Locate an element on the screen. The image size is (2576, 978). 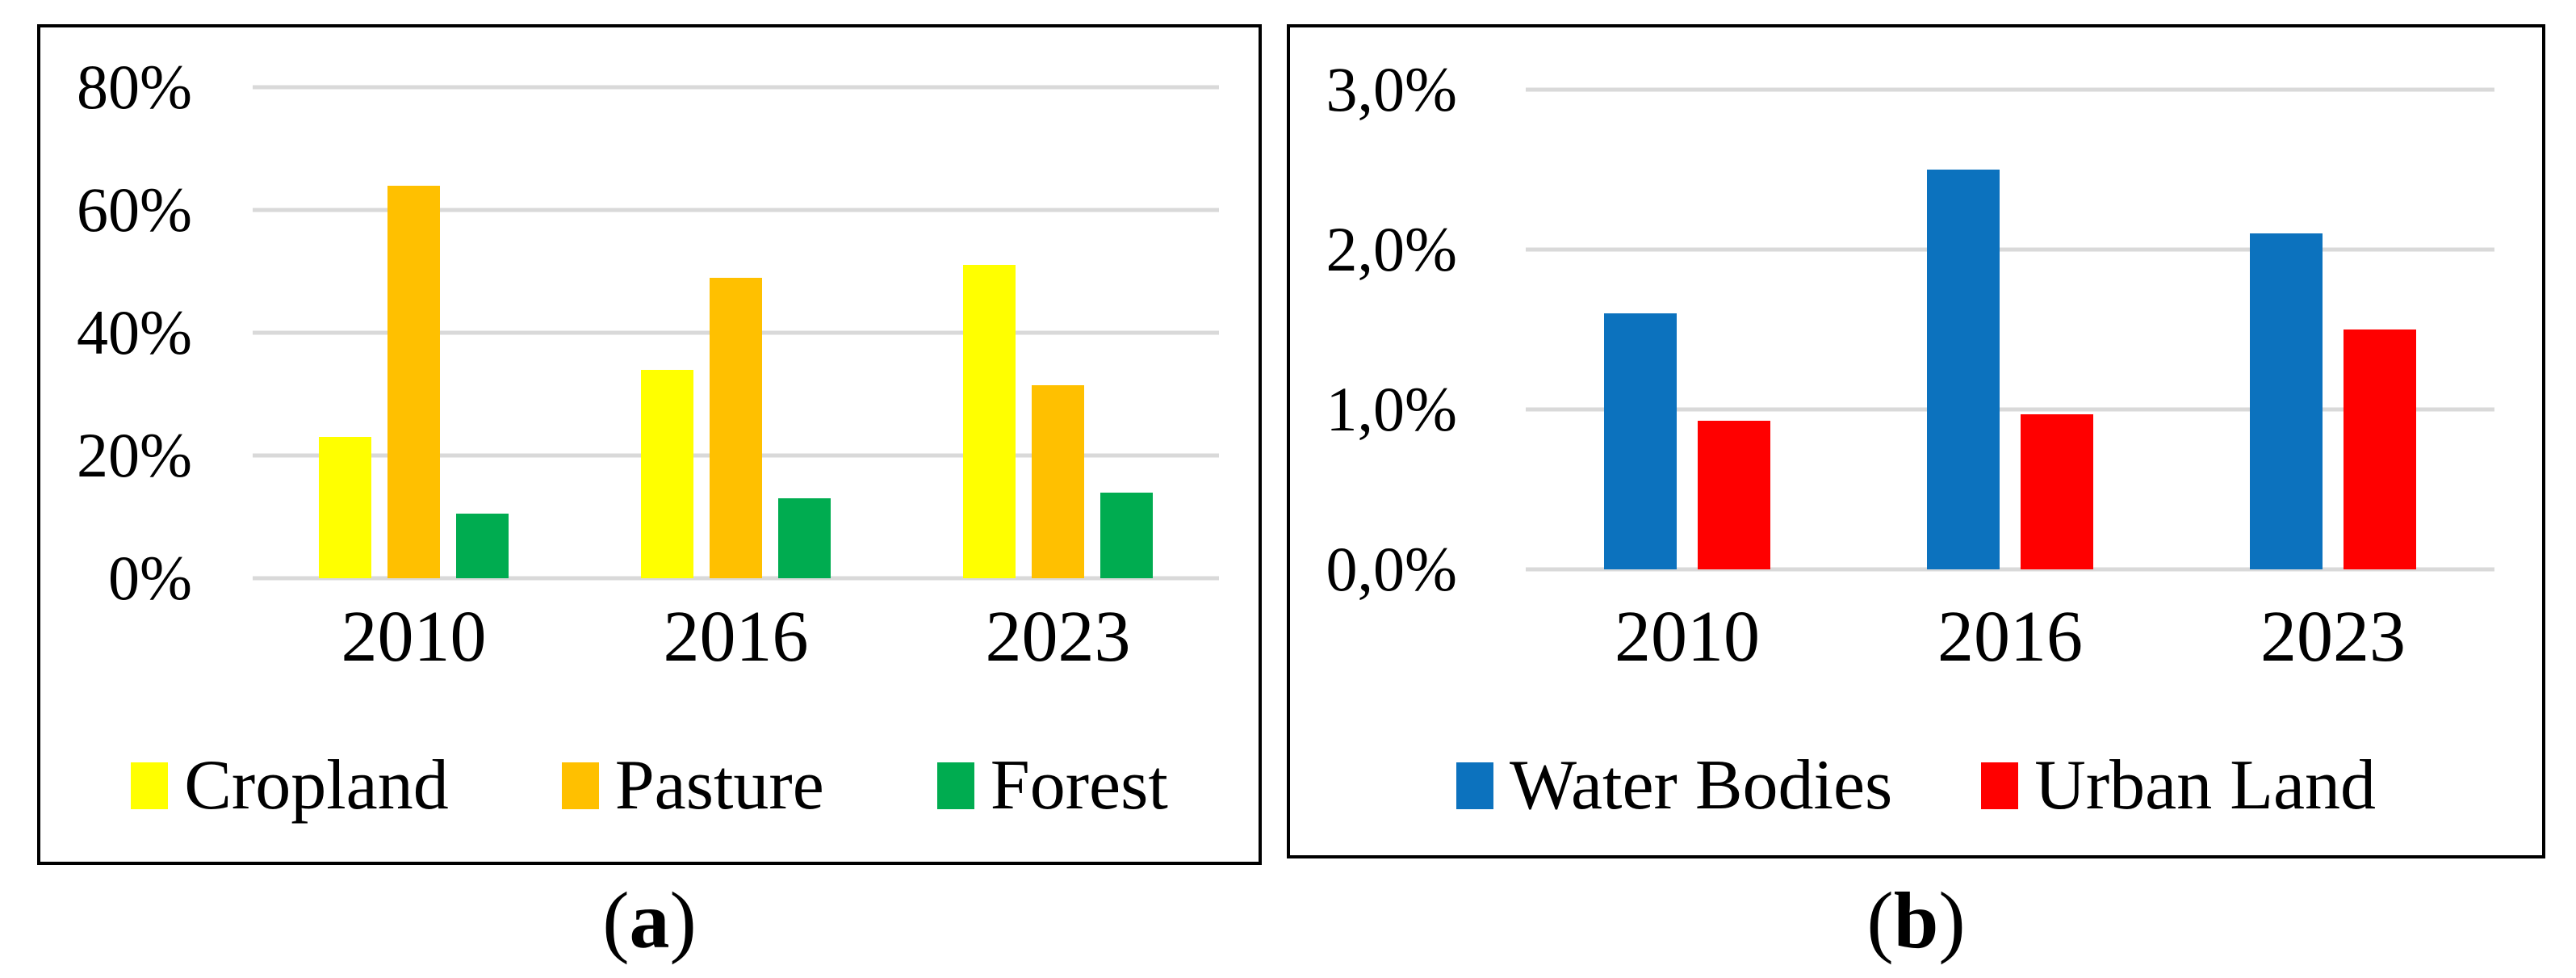
legend-label: Cropland is located at coordinates (316, 785).